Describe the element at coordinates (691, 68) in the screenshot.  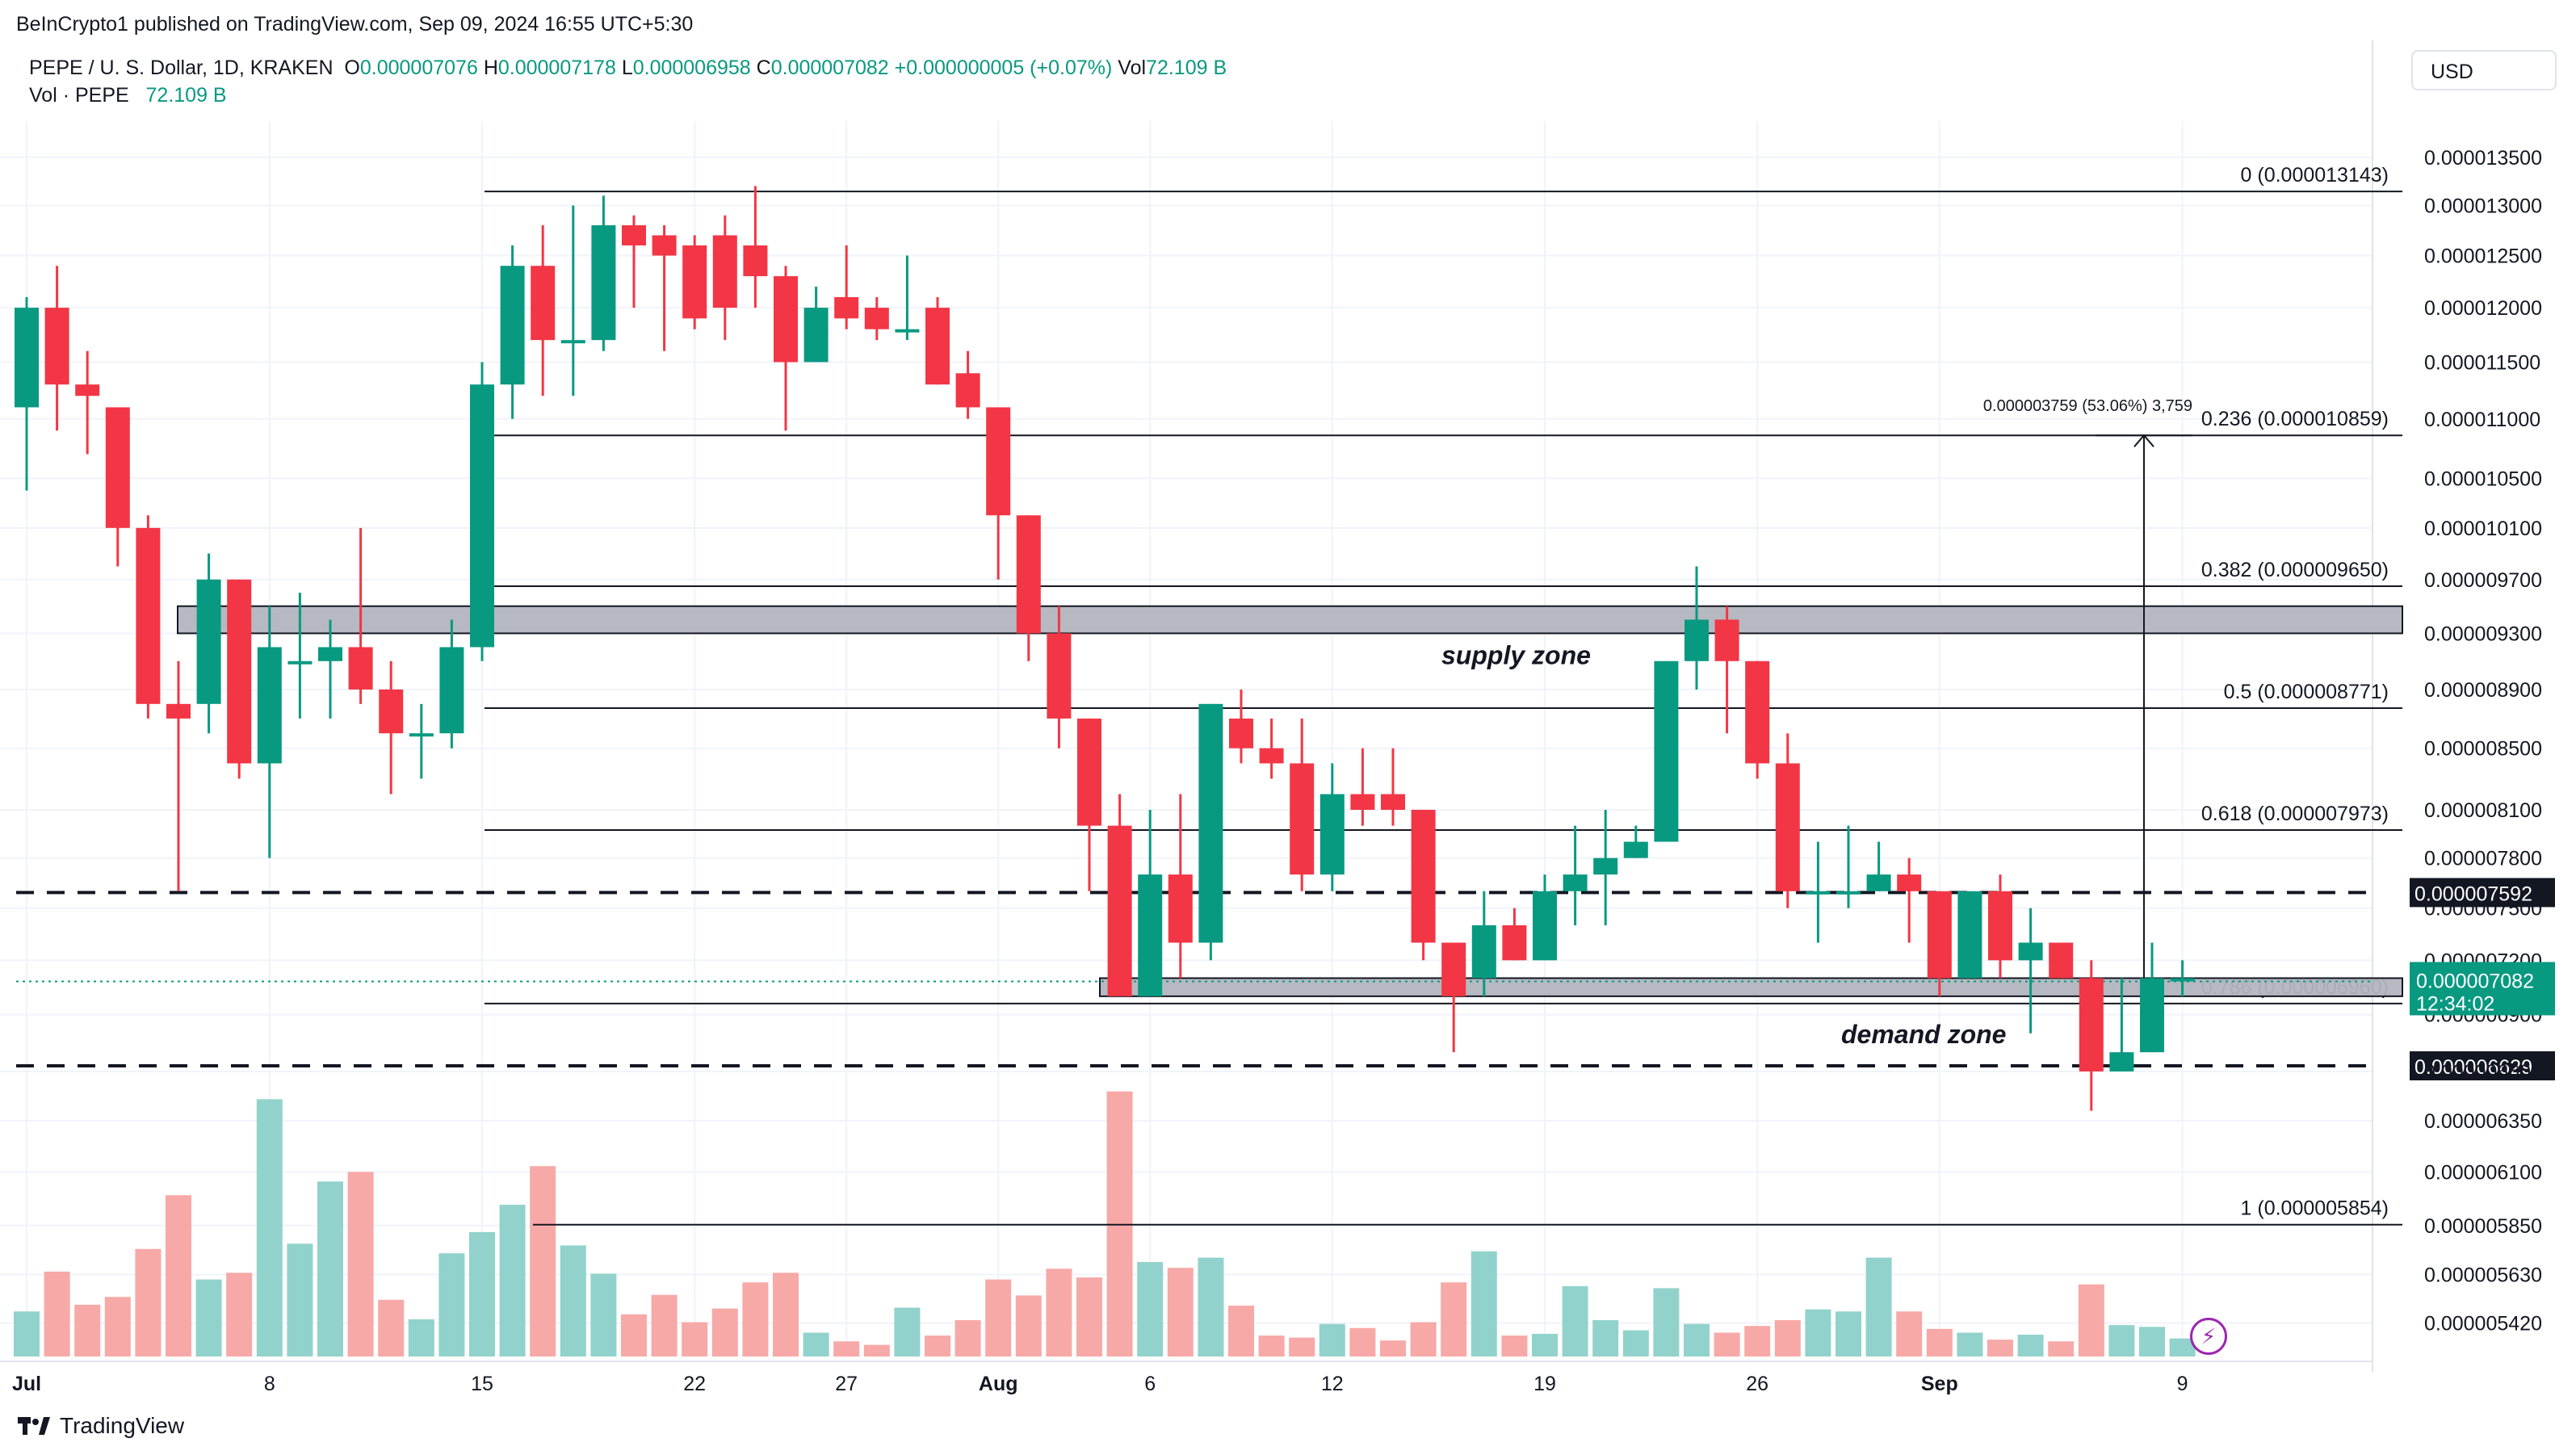
I see `low-value: 0.000006958` at that location.